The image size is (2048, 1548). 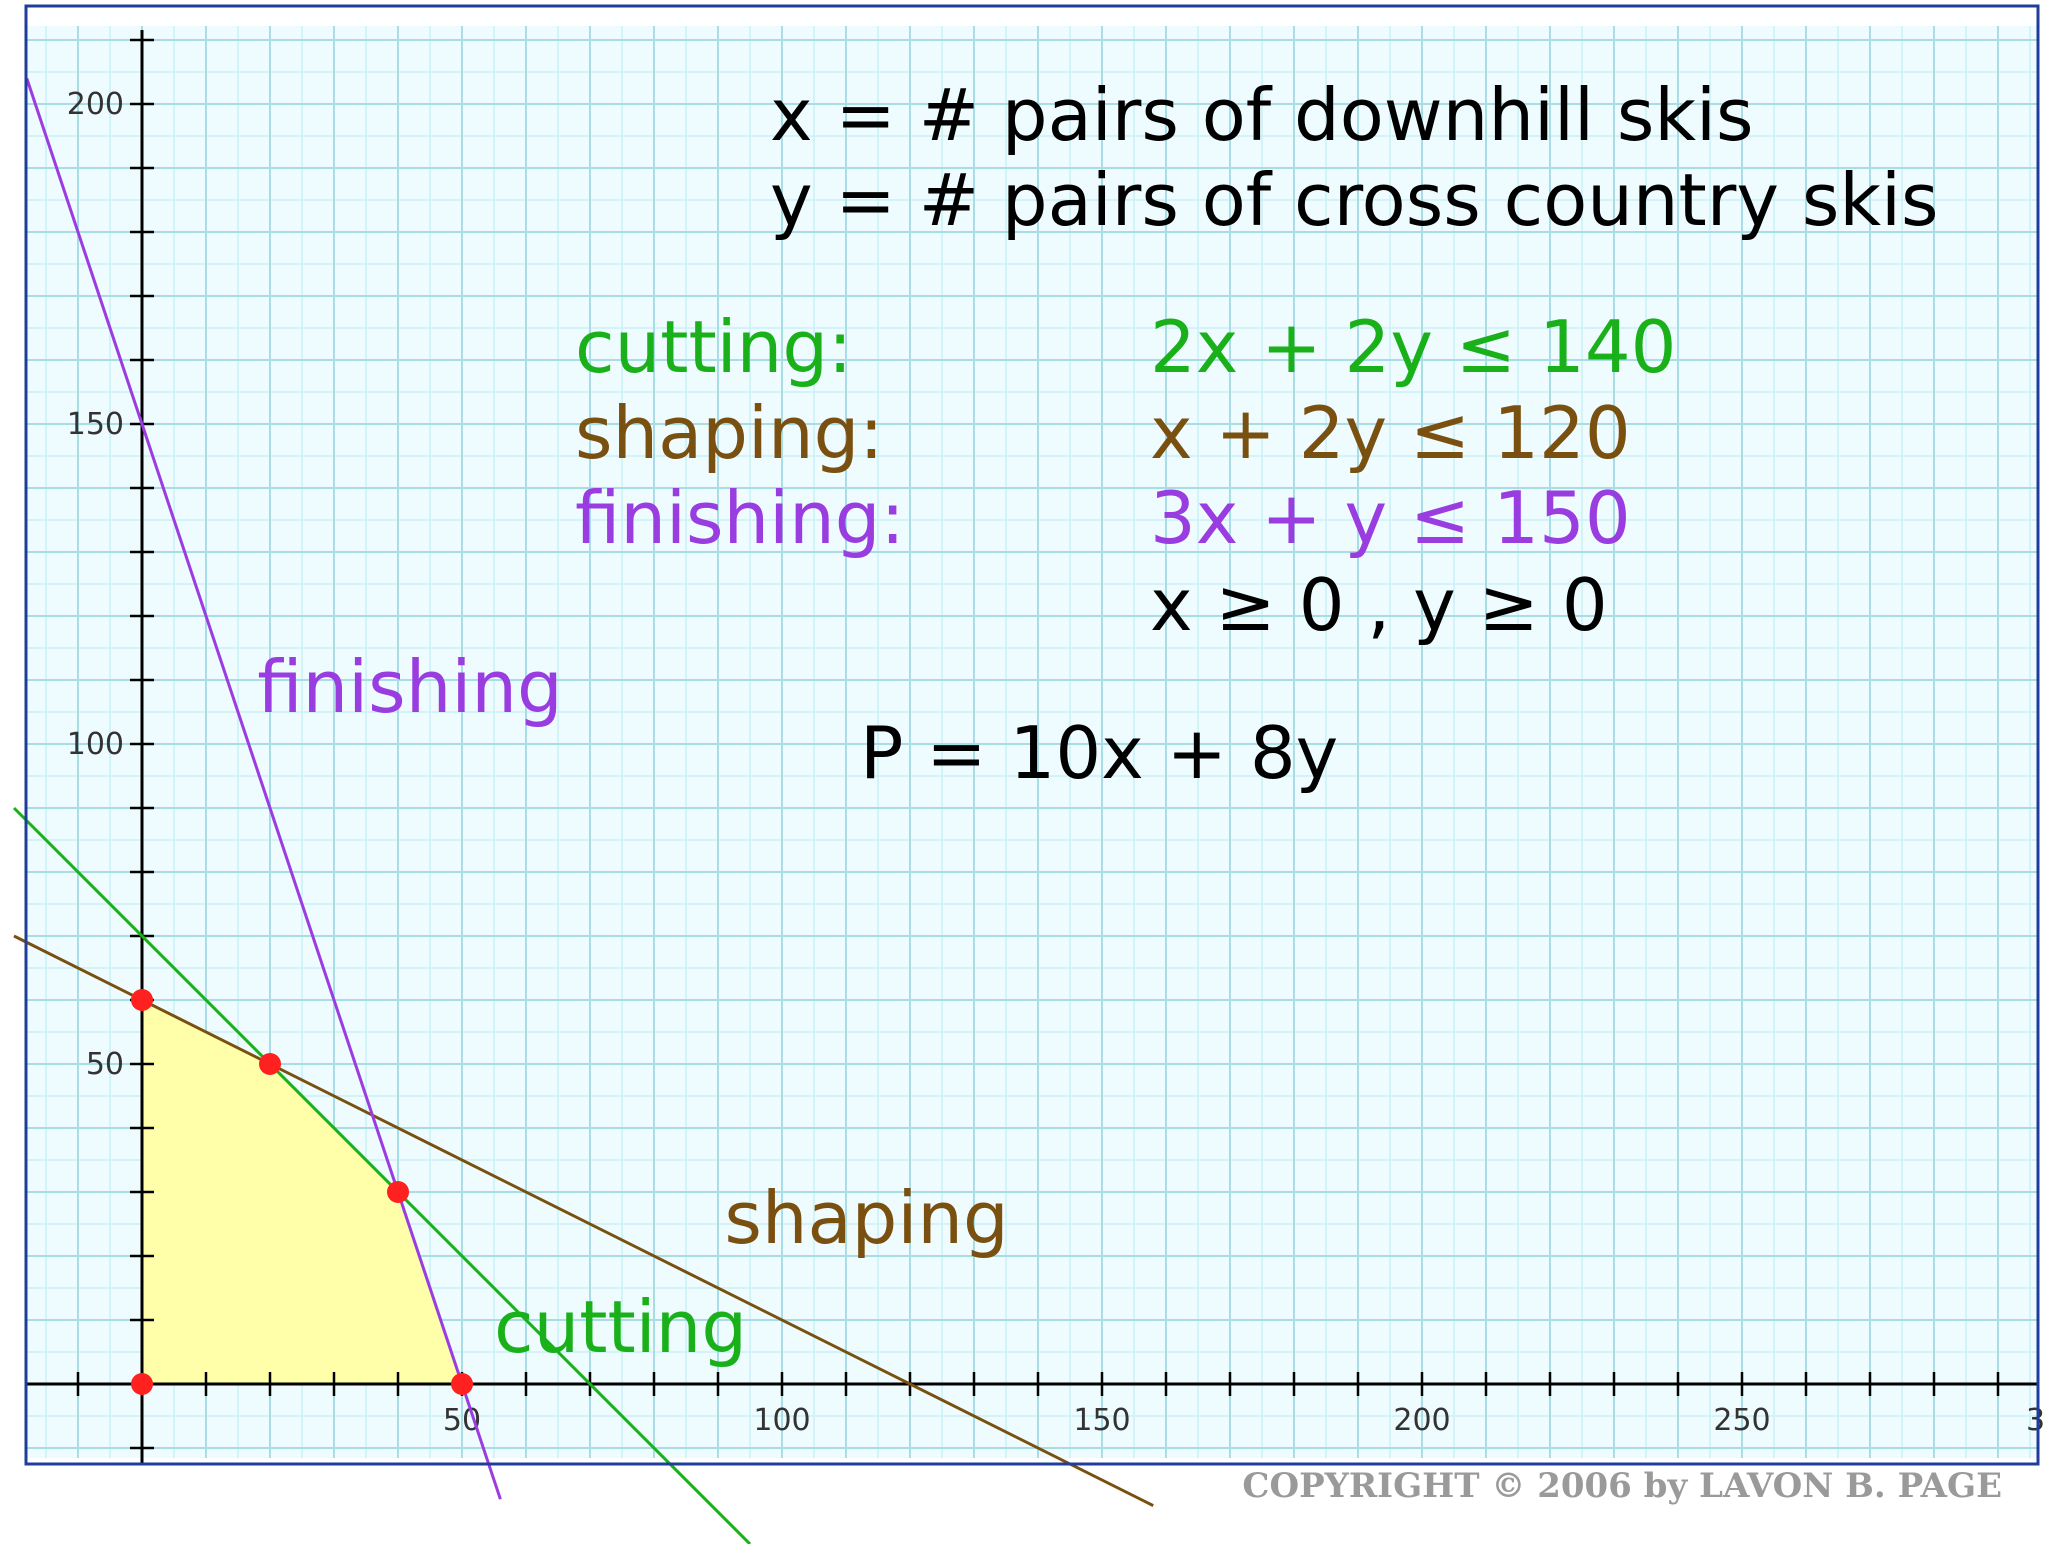 I want to click on constraint-shaping-expr: x + 2y ≤ 120, so click(x=1390, y=433).